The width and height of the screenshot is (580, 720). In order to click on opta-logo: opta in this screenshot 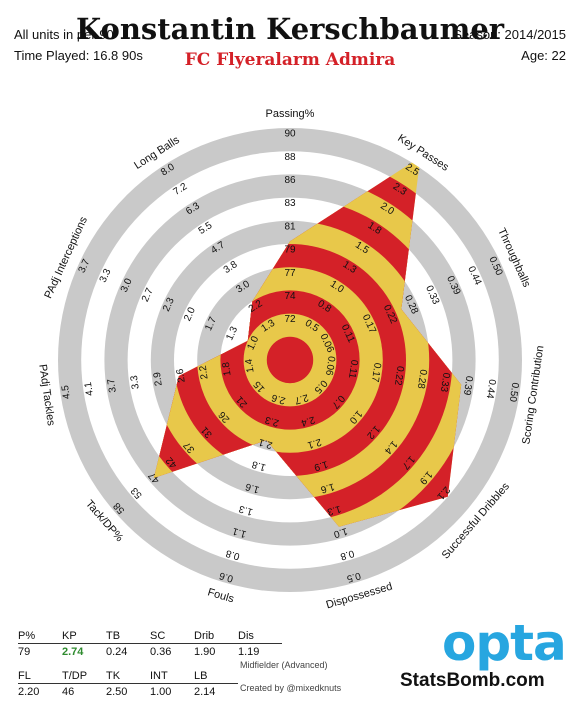, I will do `click(504, 643)`.